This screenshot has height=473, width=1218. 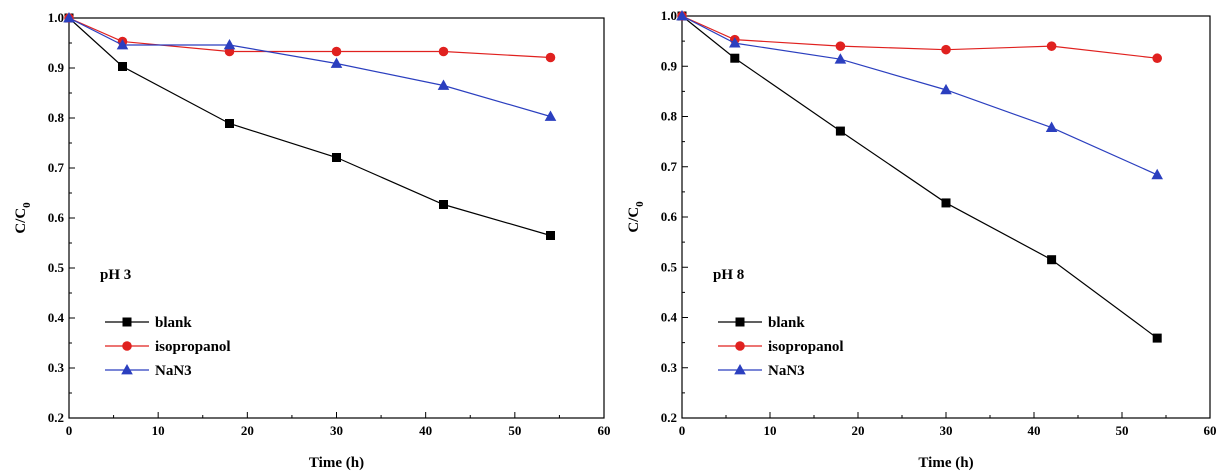 What do you see at coordinates (728, 275) in the screenshot?
I see `chart-annotation: pH 8` at bounding box center [728, 275].